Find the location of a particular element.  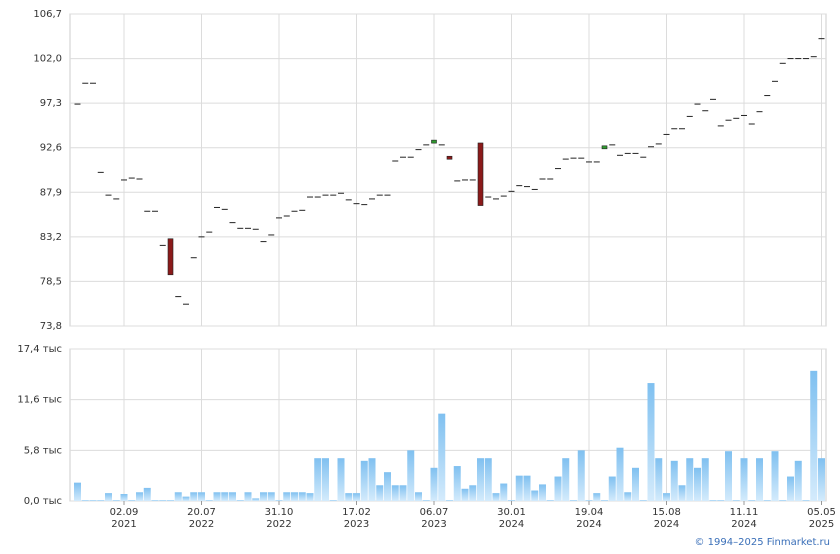

x-tick-label: 15.08 is located at coordinates (666, 512).